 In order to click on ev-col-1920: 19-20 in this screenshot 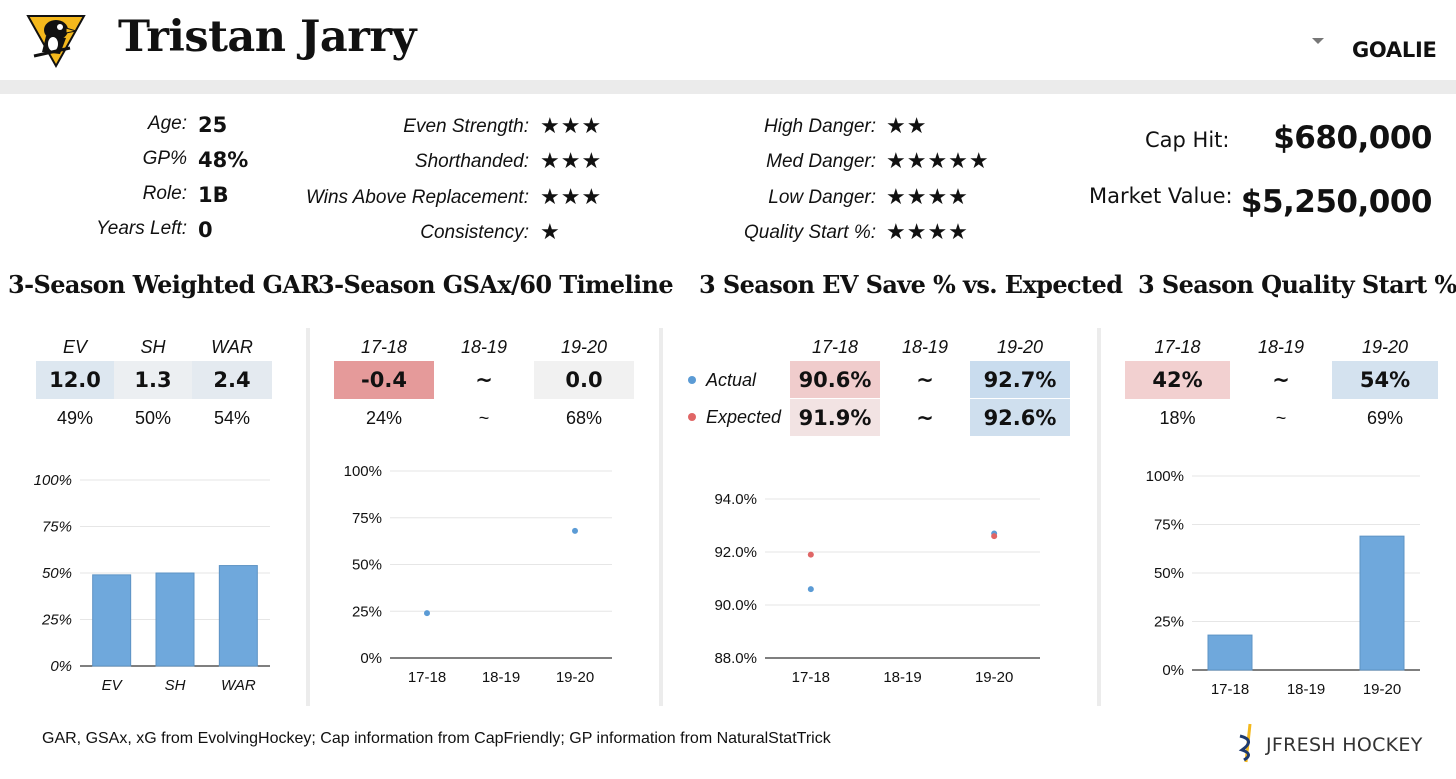, I will do `click(1020, 347)`.